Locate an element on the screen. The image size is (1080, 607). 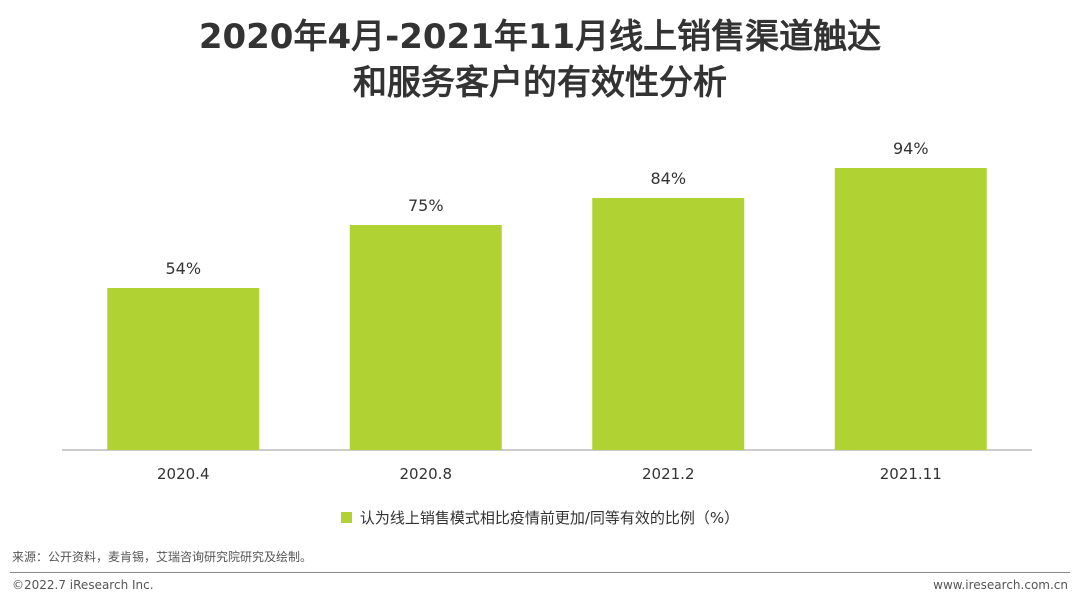
bar-2021.2 is located at coordinates (668, 324).